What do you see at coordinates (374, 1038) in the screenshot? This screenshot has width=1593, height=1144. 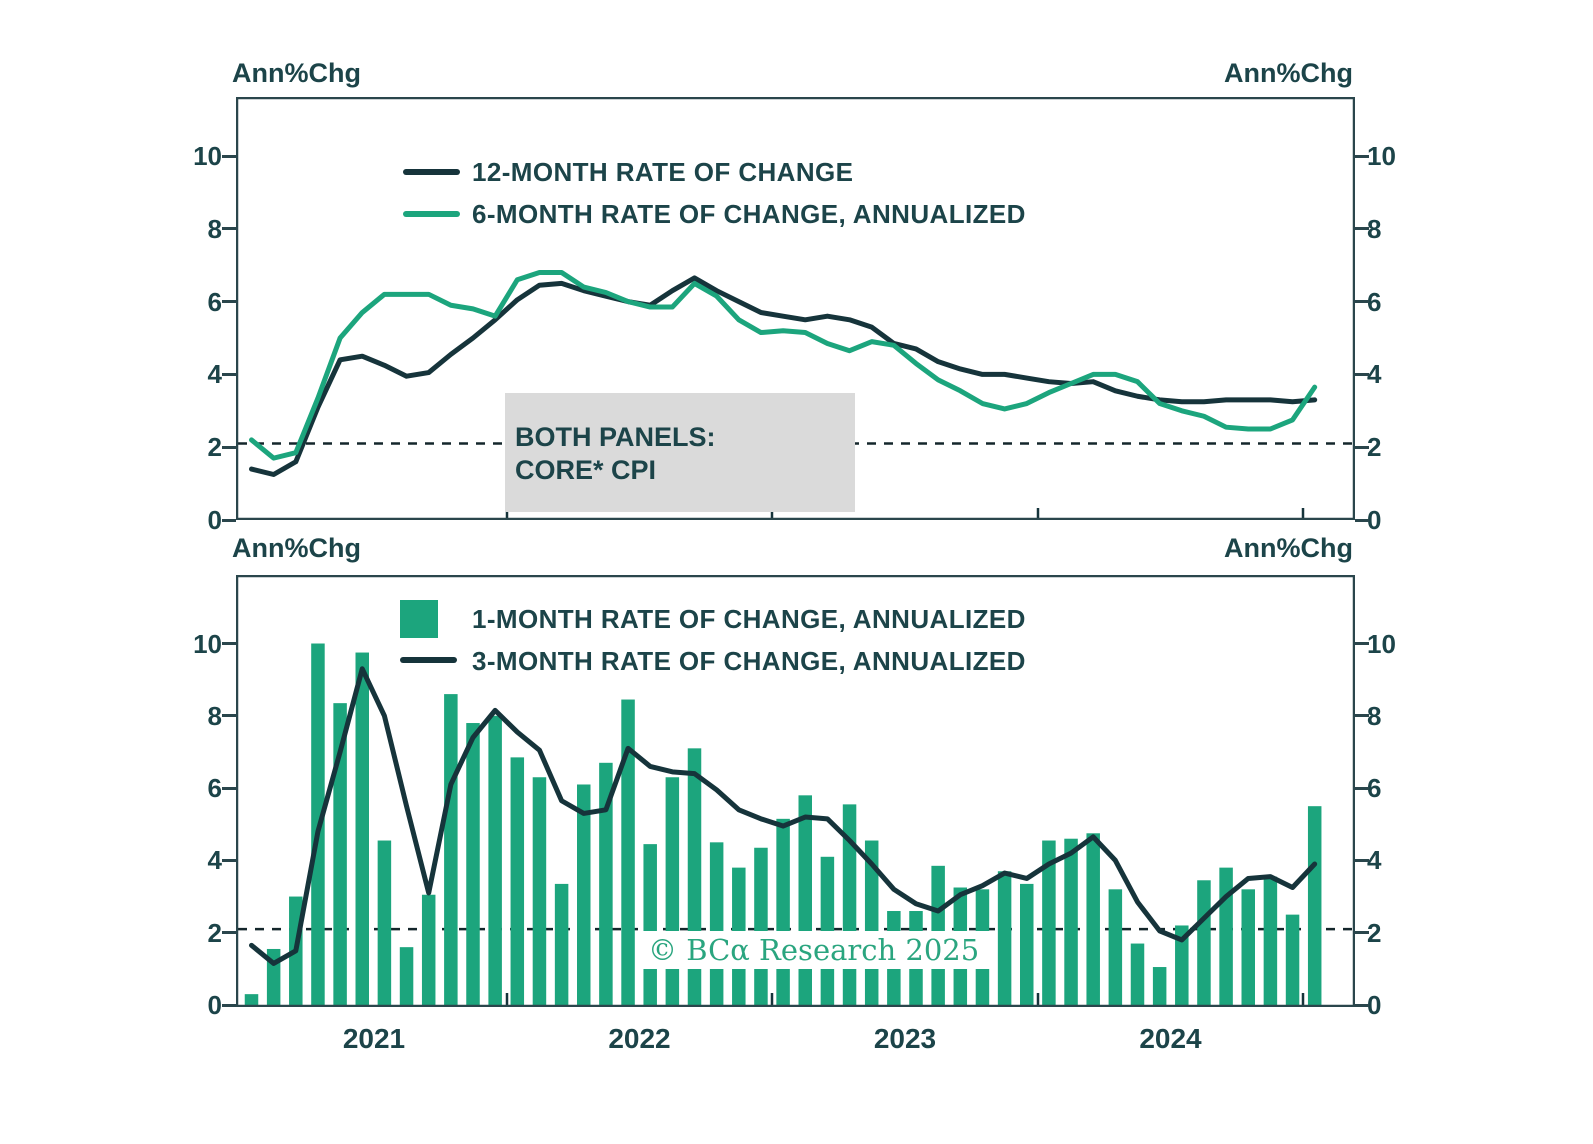 I see `x-year-label: 2021` at bounding box center [374, 1038].